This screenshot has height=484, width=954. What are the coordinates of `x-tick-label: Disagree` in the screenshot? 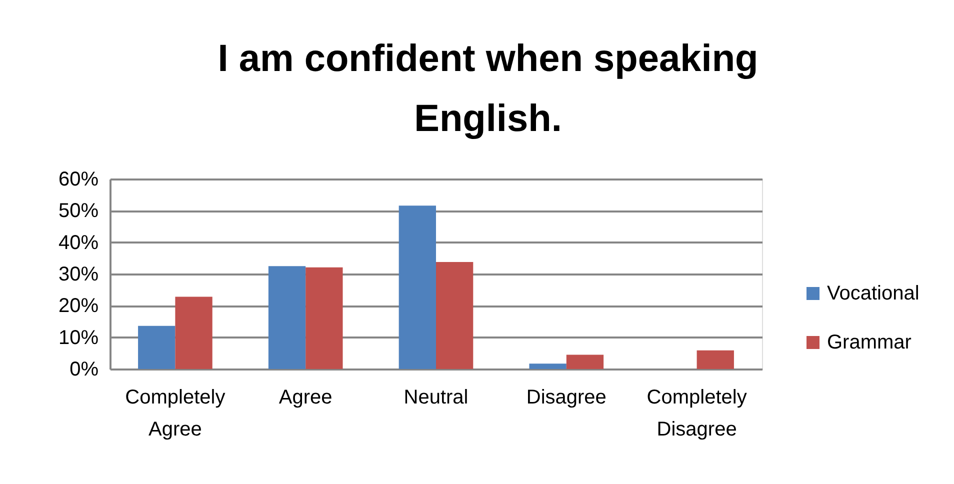 It's located at (566, 397).